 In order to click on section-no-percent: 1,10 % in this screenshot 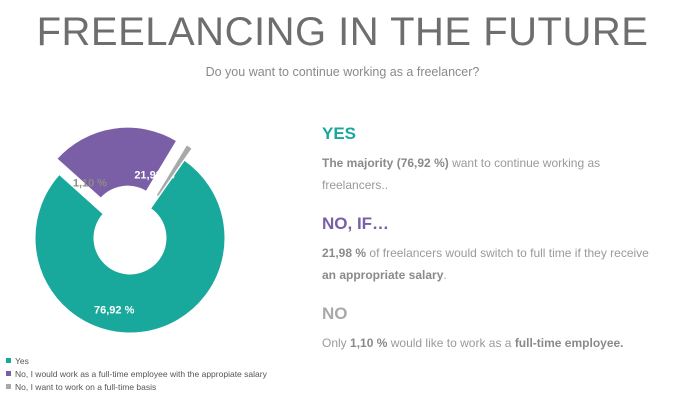, I will do `click(369, 343)`.